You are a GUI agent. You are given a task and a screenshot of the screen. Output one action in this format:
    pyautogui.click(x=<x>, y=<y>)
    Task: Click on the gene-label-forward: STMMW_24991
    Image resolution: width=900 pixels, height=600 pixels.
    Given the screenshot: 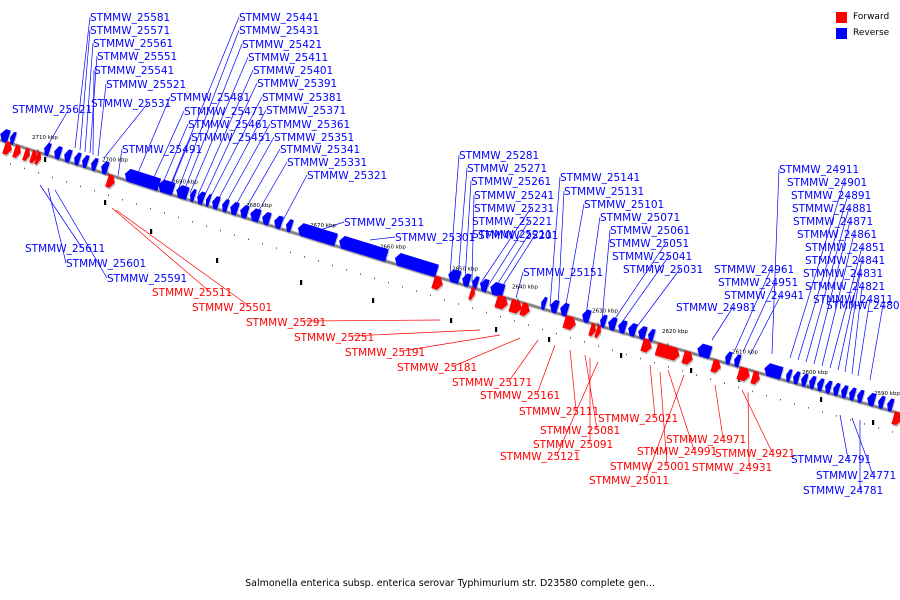 What is the action you would take?
    pyautogui.click(x=677, y=452)
    